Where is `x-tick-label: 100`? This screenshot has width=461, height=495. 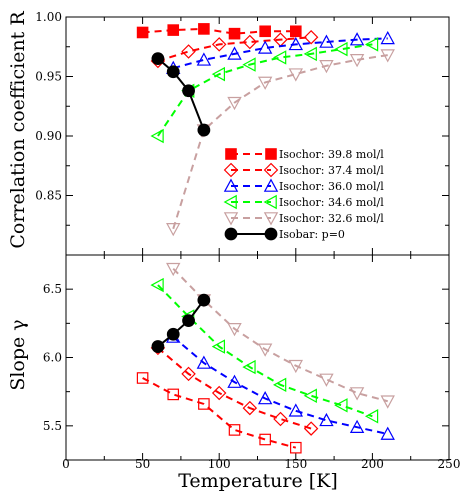
x-tick-label: 100 is located at coordinates (219, 464).